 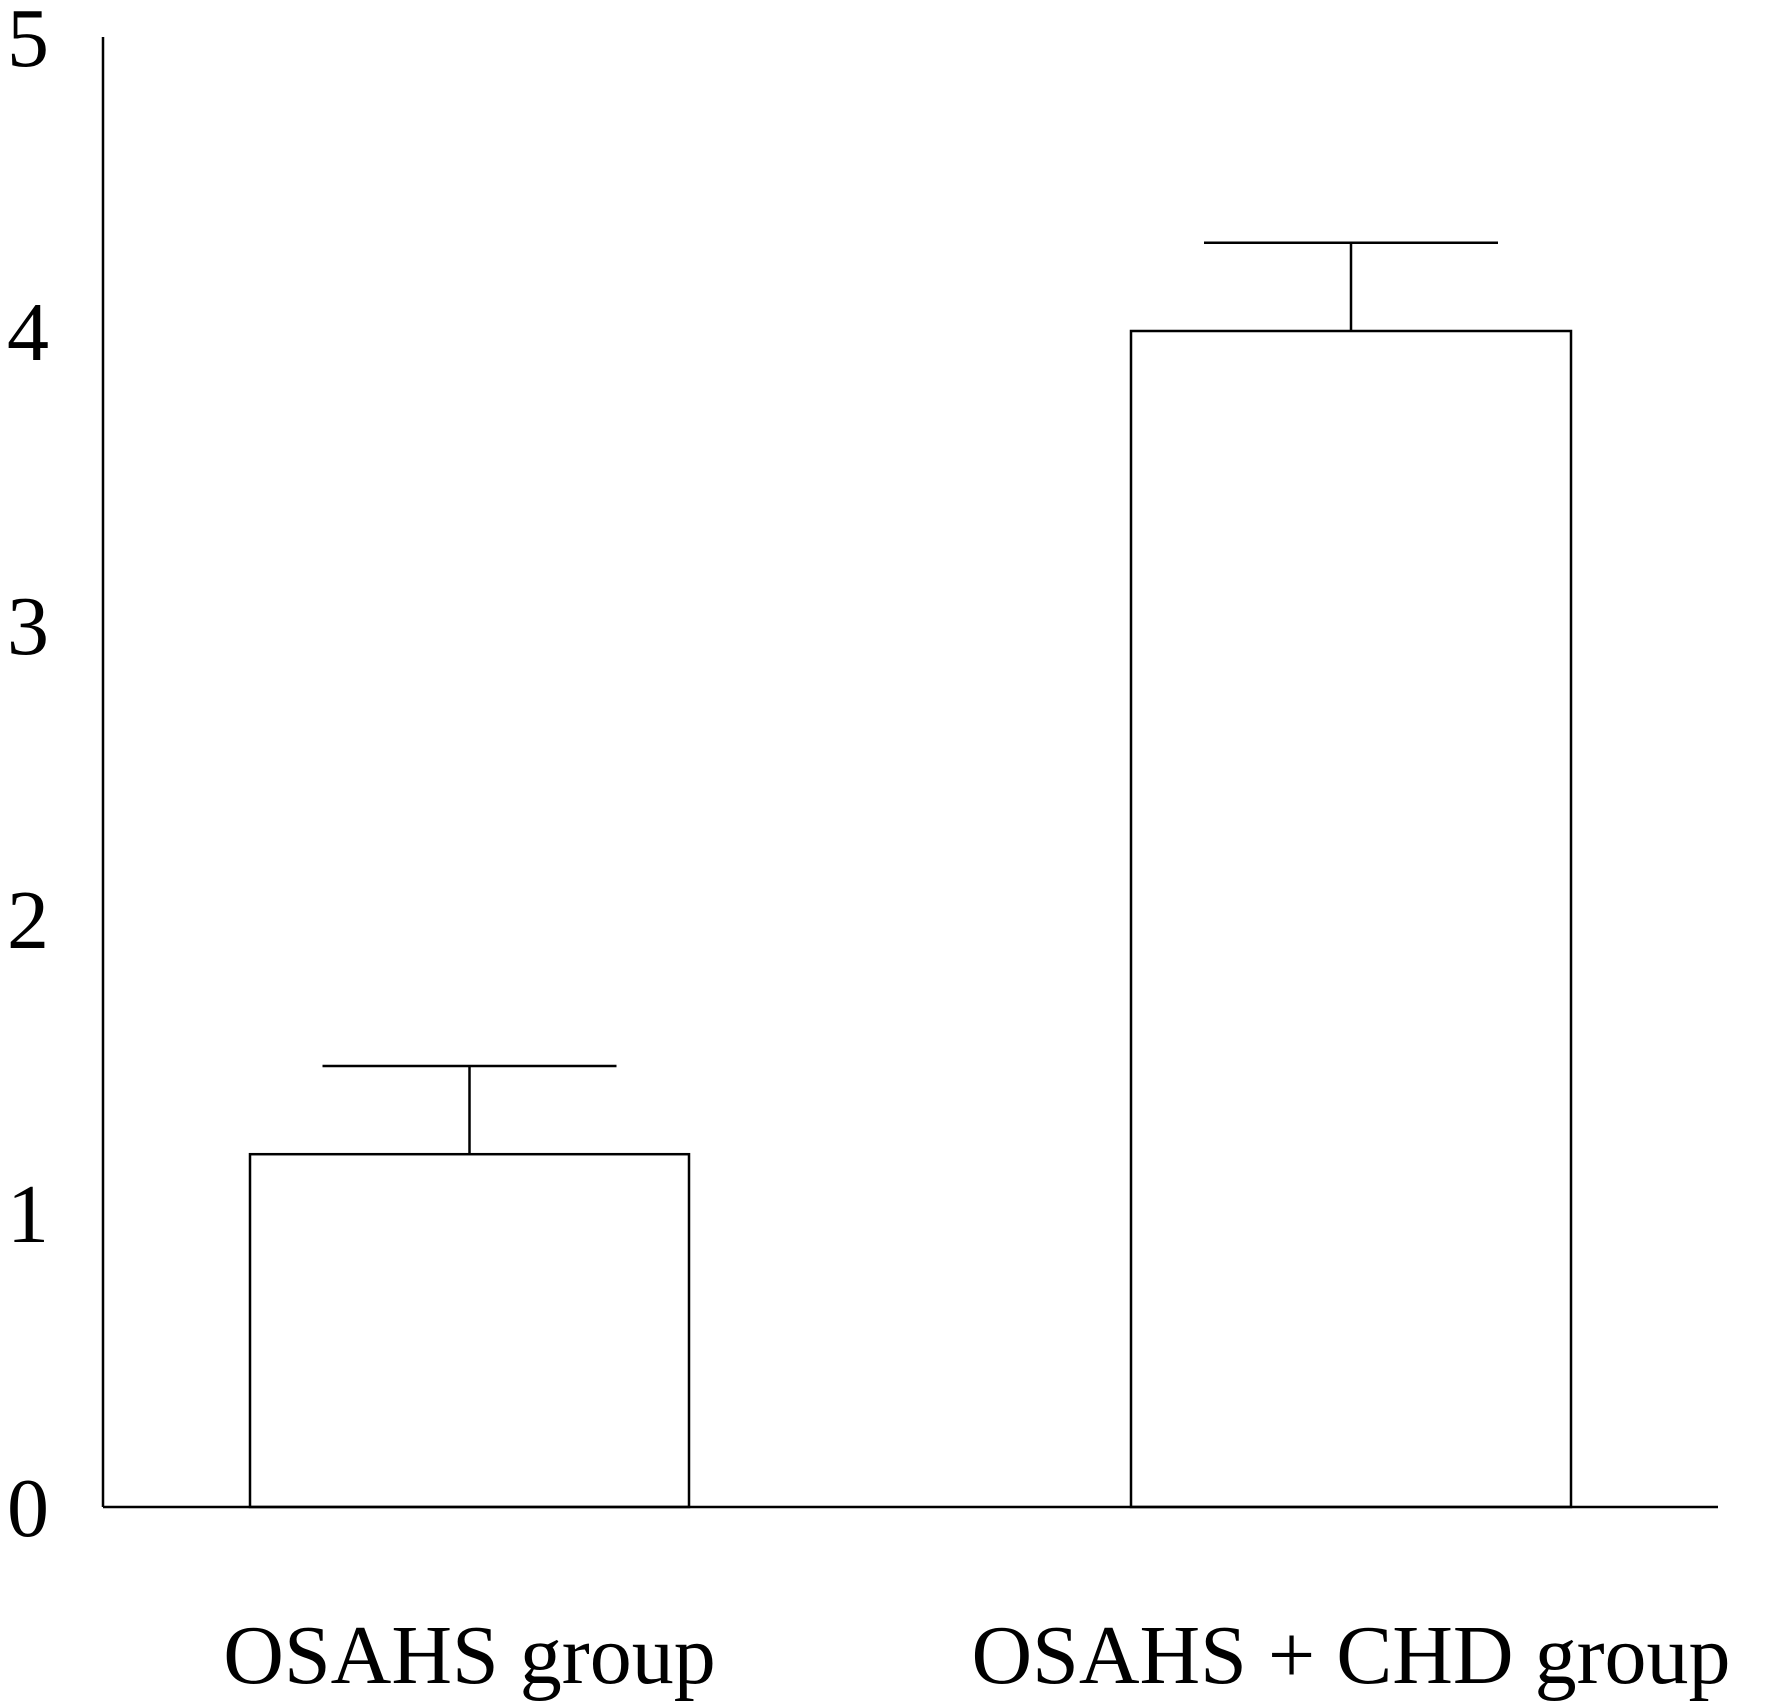 I want to click on category-label-2: OSAHS + CHD group, so click(x=1350, y=1655).